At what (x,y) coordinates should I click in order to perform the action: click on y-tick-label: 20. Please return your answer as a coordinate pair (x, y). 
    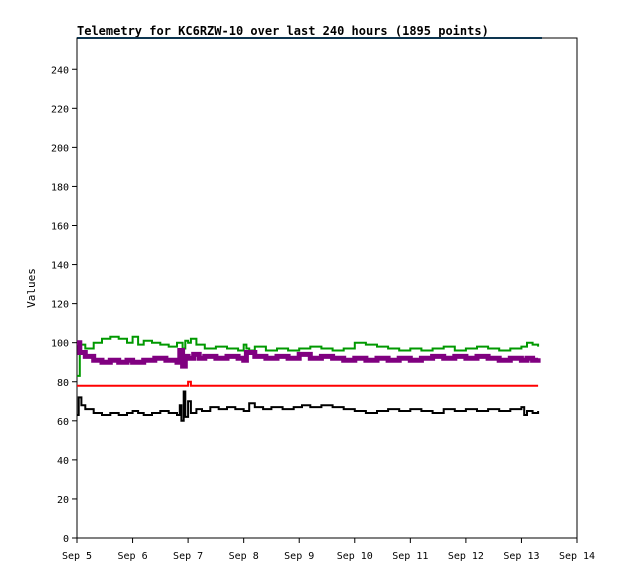
    Looking at the image, I should click on (63, 500).